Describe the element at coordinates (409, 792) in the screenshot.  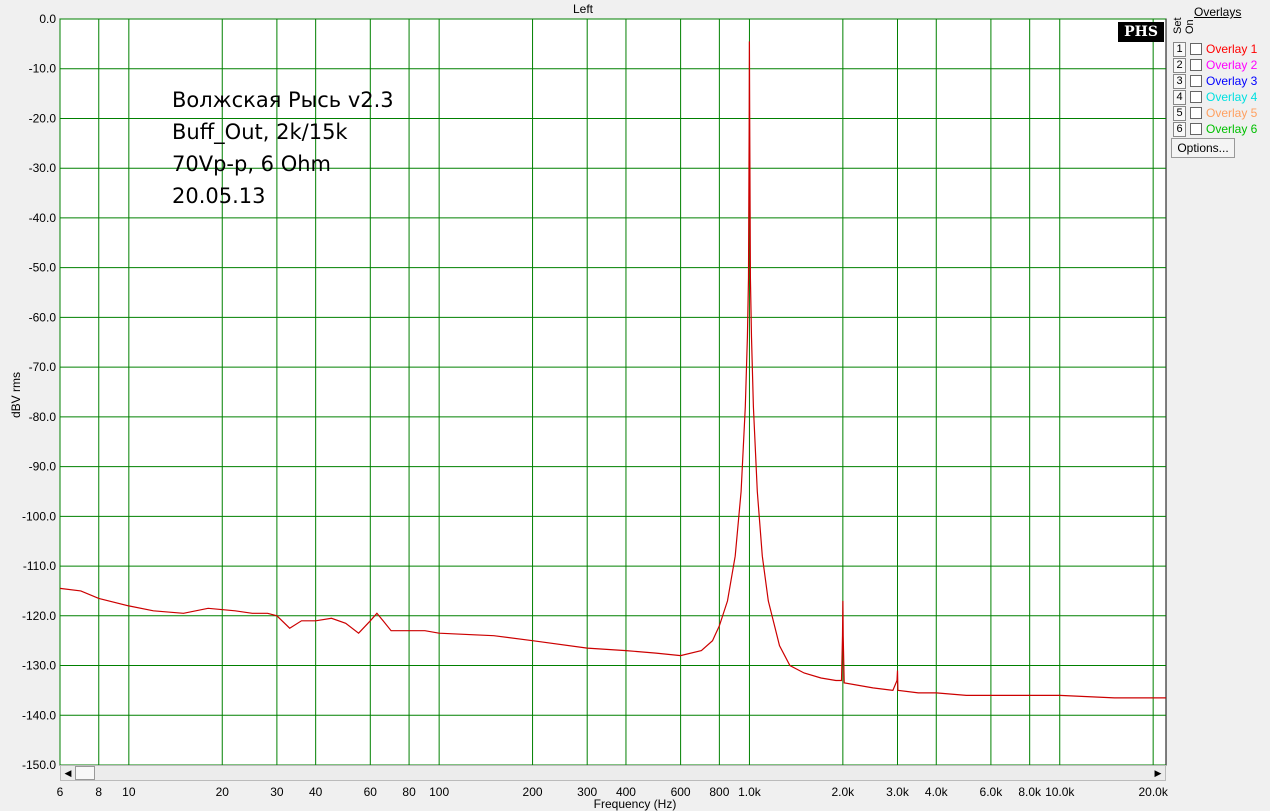
I see `x-tick-label: 80` at that location.